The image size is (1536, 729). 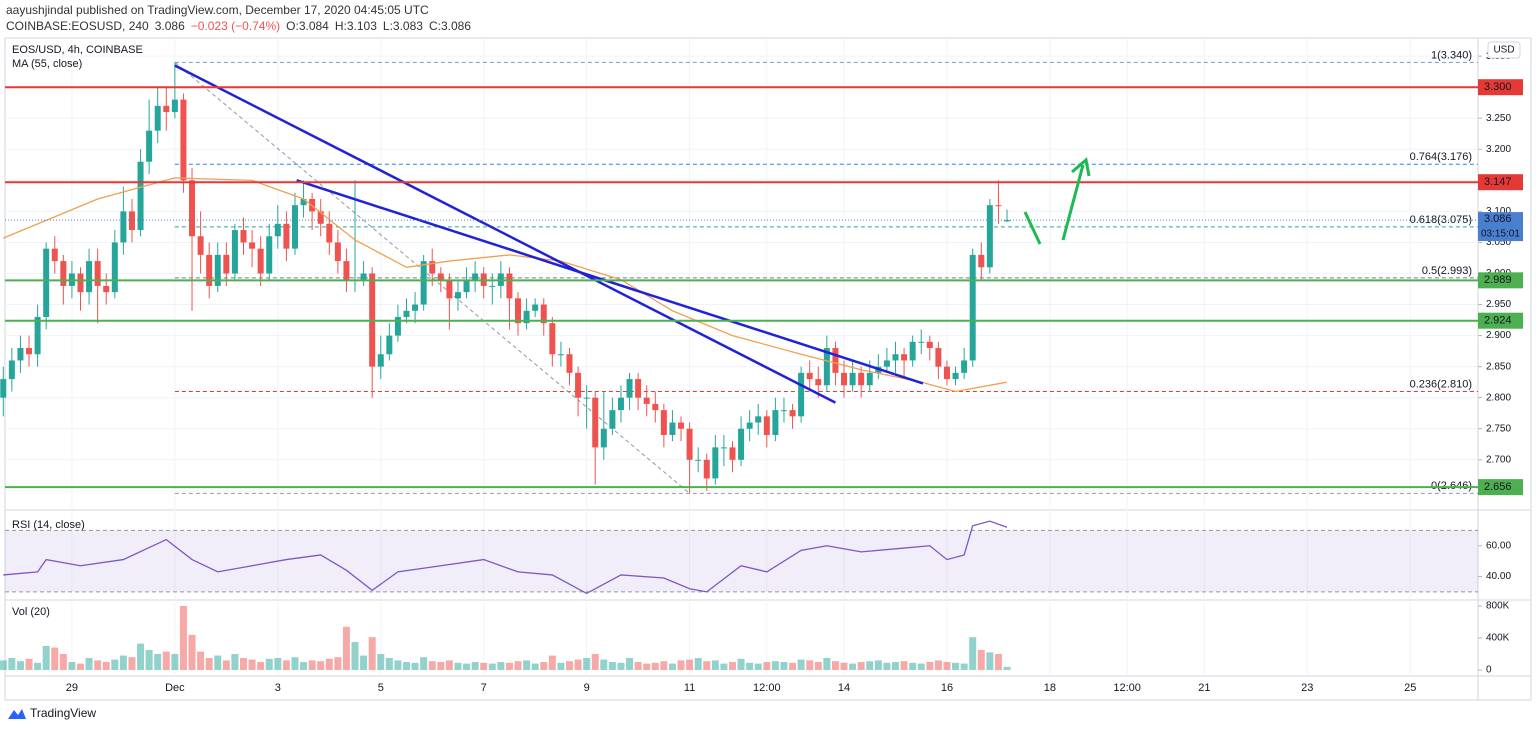 I want to click on footer-brand: TradingView, so click(x=63, y=713).